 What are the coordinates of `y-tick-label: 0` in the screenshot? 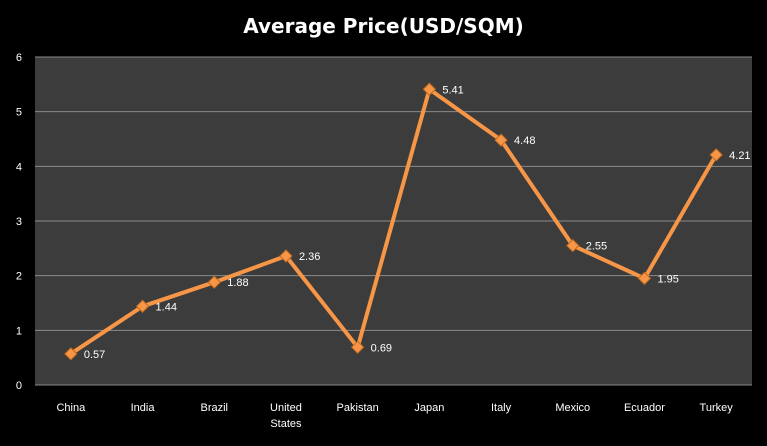 It's located at (19, 386).